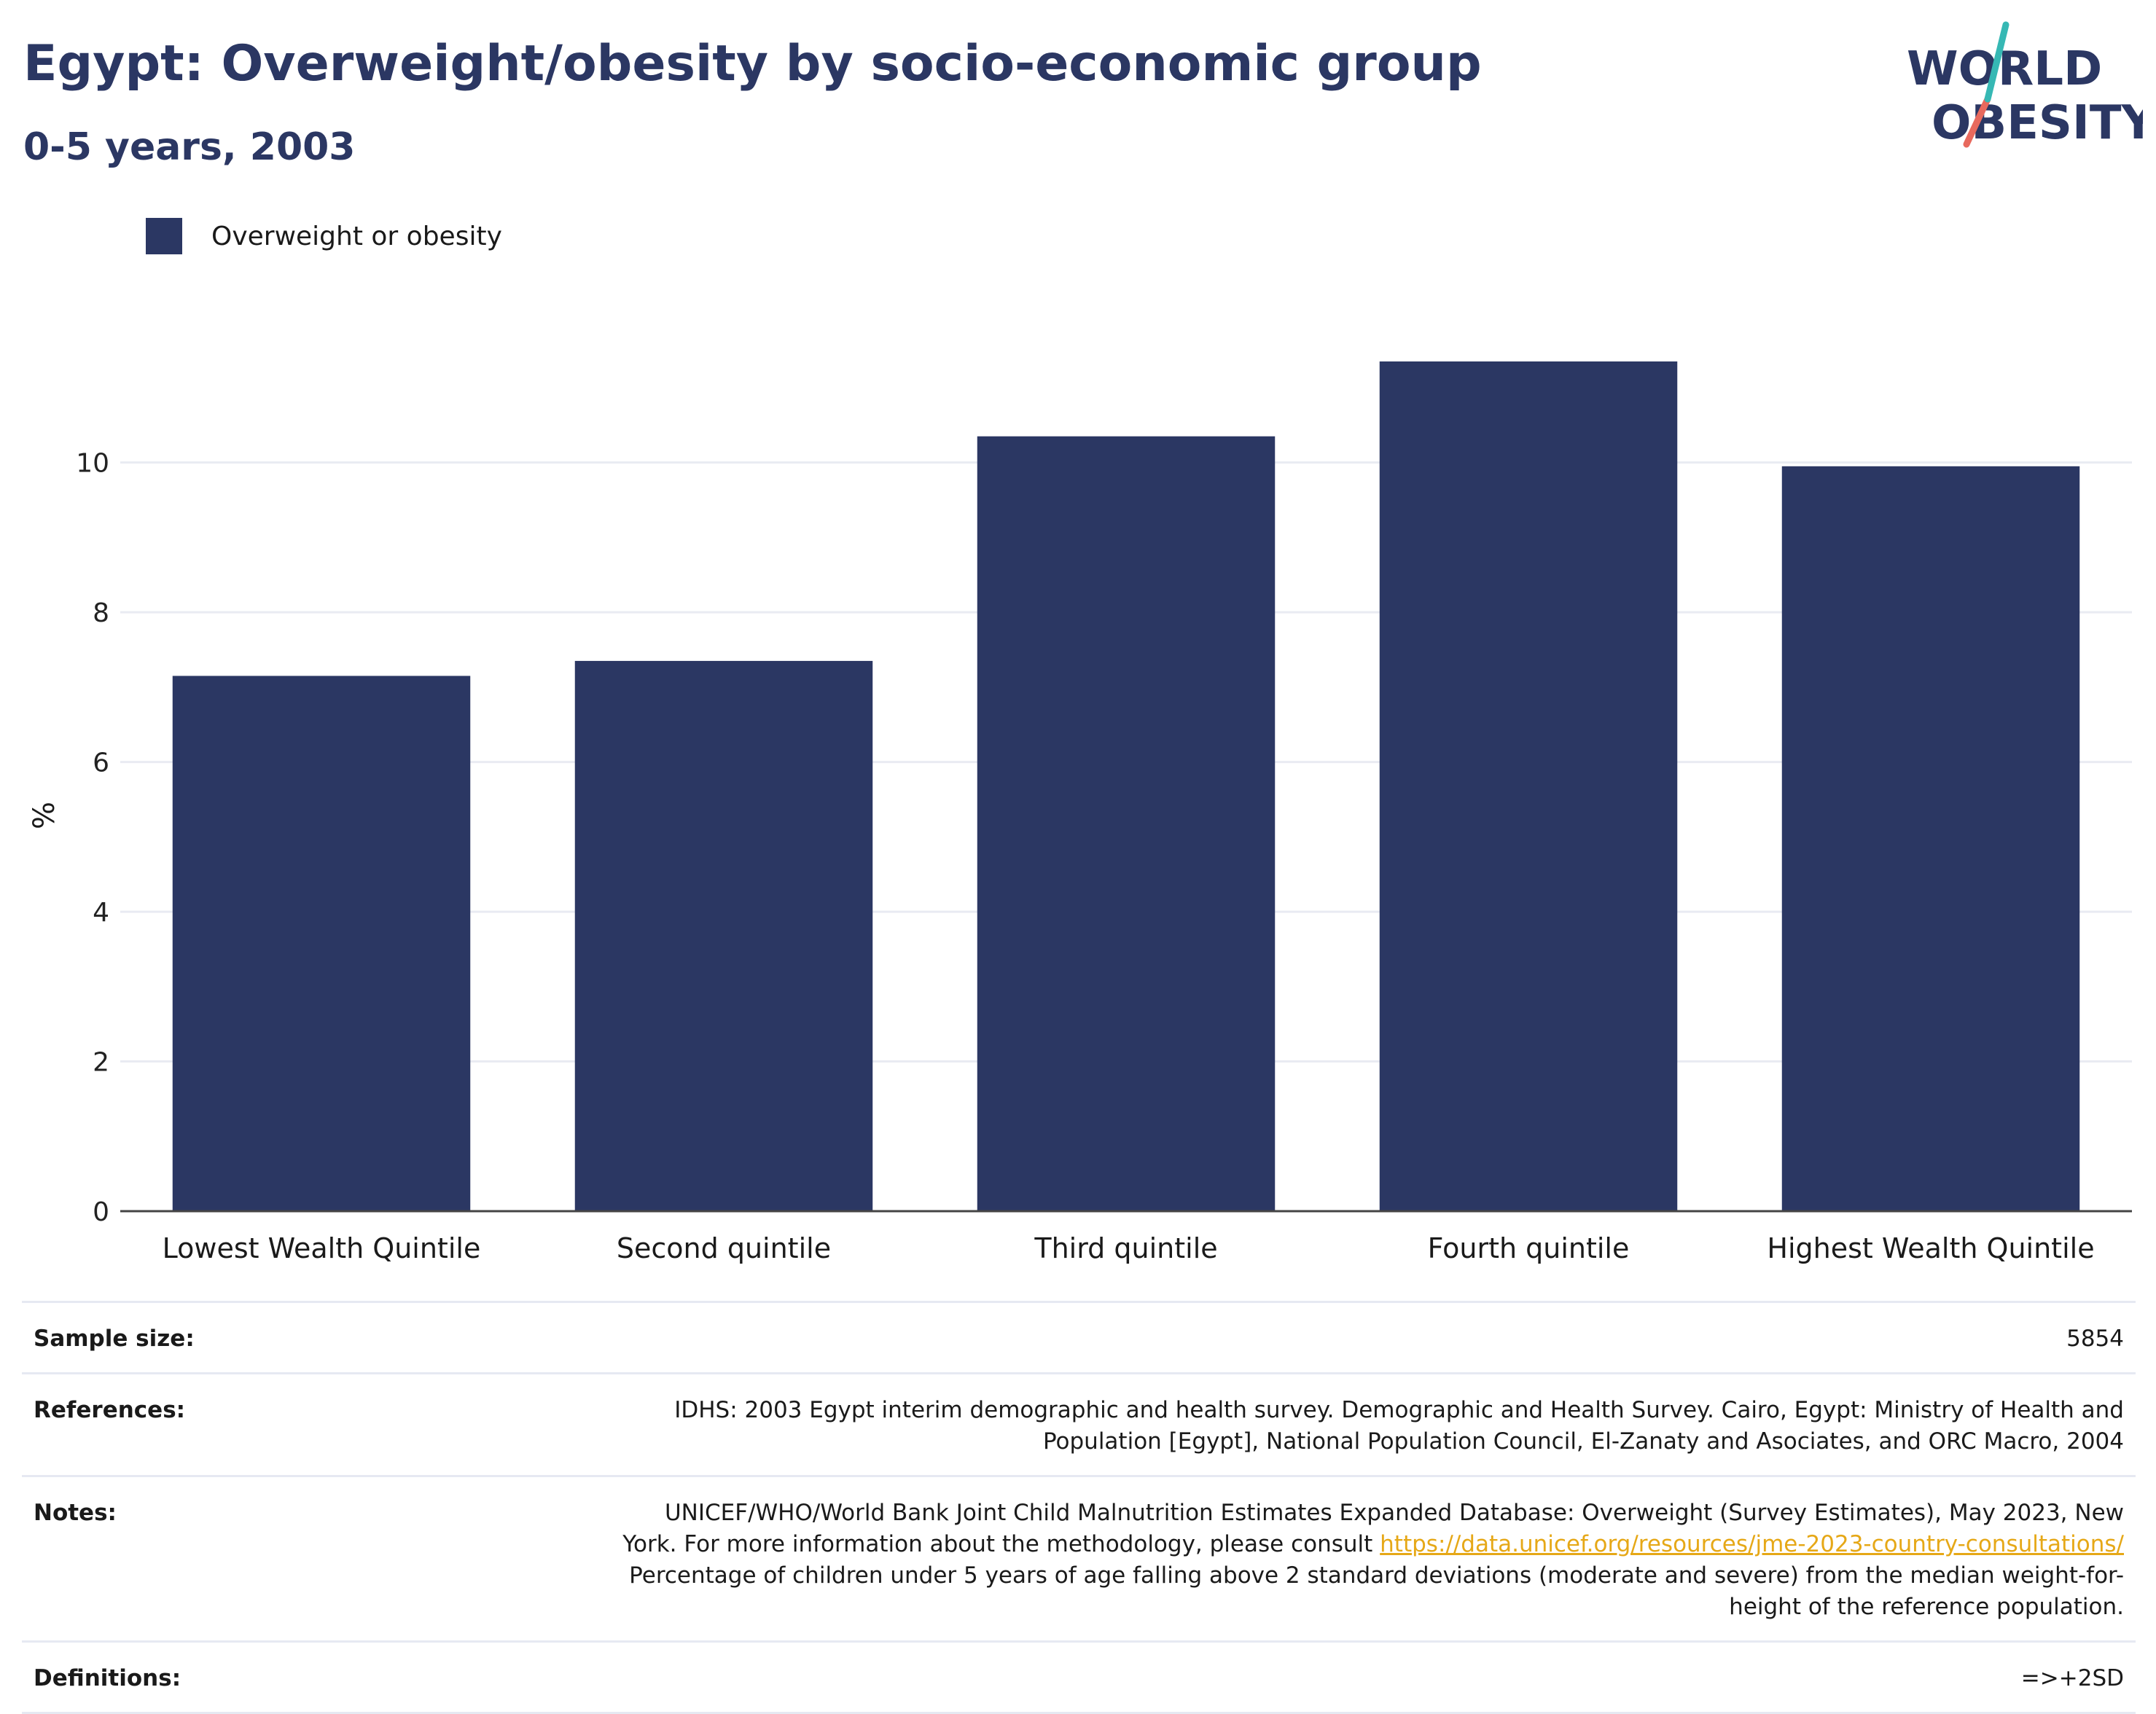 The width and height of the screenshot is (2156, 1714). Describe the element at coordinates (724, 1248) in the screenshot. I see `x-tick-label: Second quintile` at that location.